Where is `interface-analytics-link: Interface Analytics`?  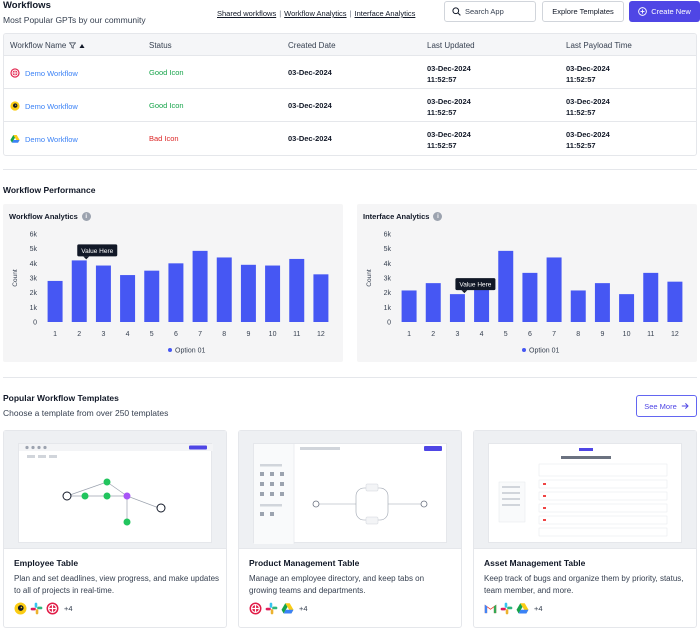
interface-analytics-link: Interface Analytics is located at coordinates (385, 13).